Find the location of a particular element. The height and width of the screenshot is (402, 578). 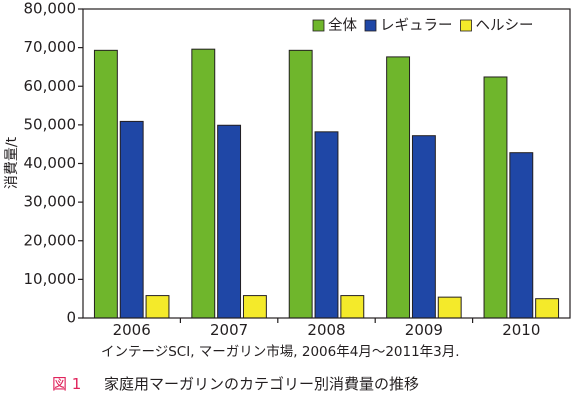

y-tick-label: 70,000 is located at coordinates (50, 47).